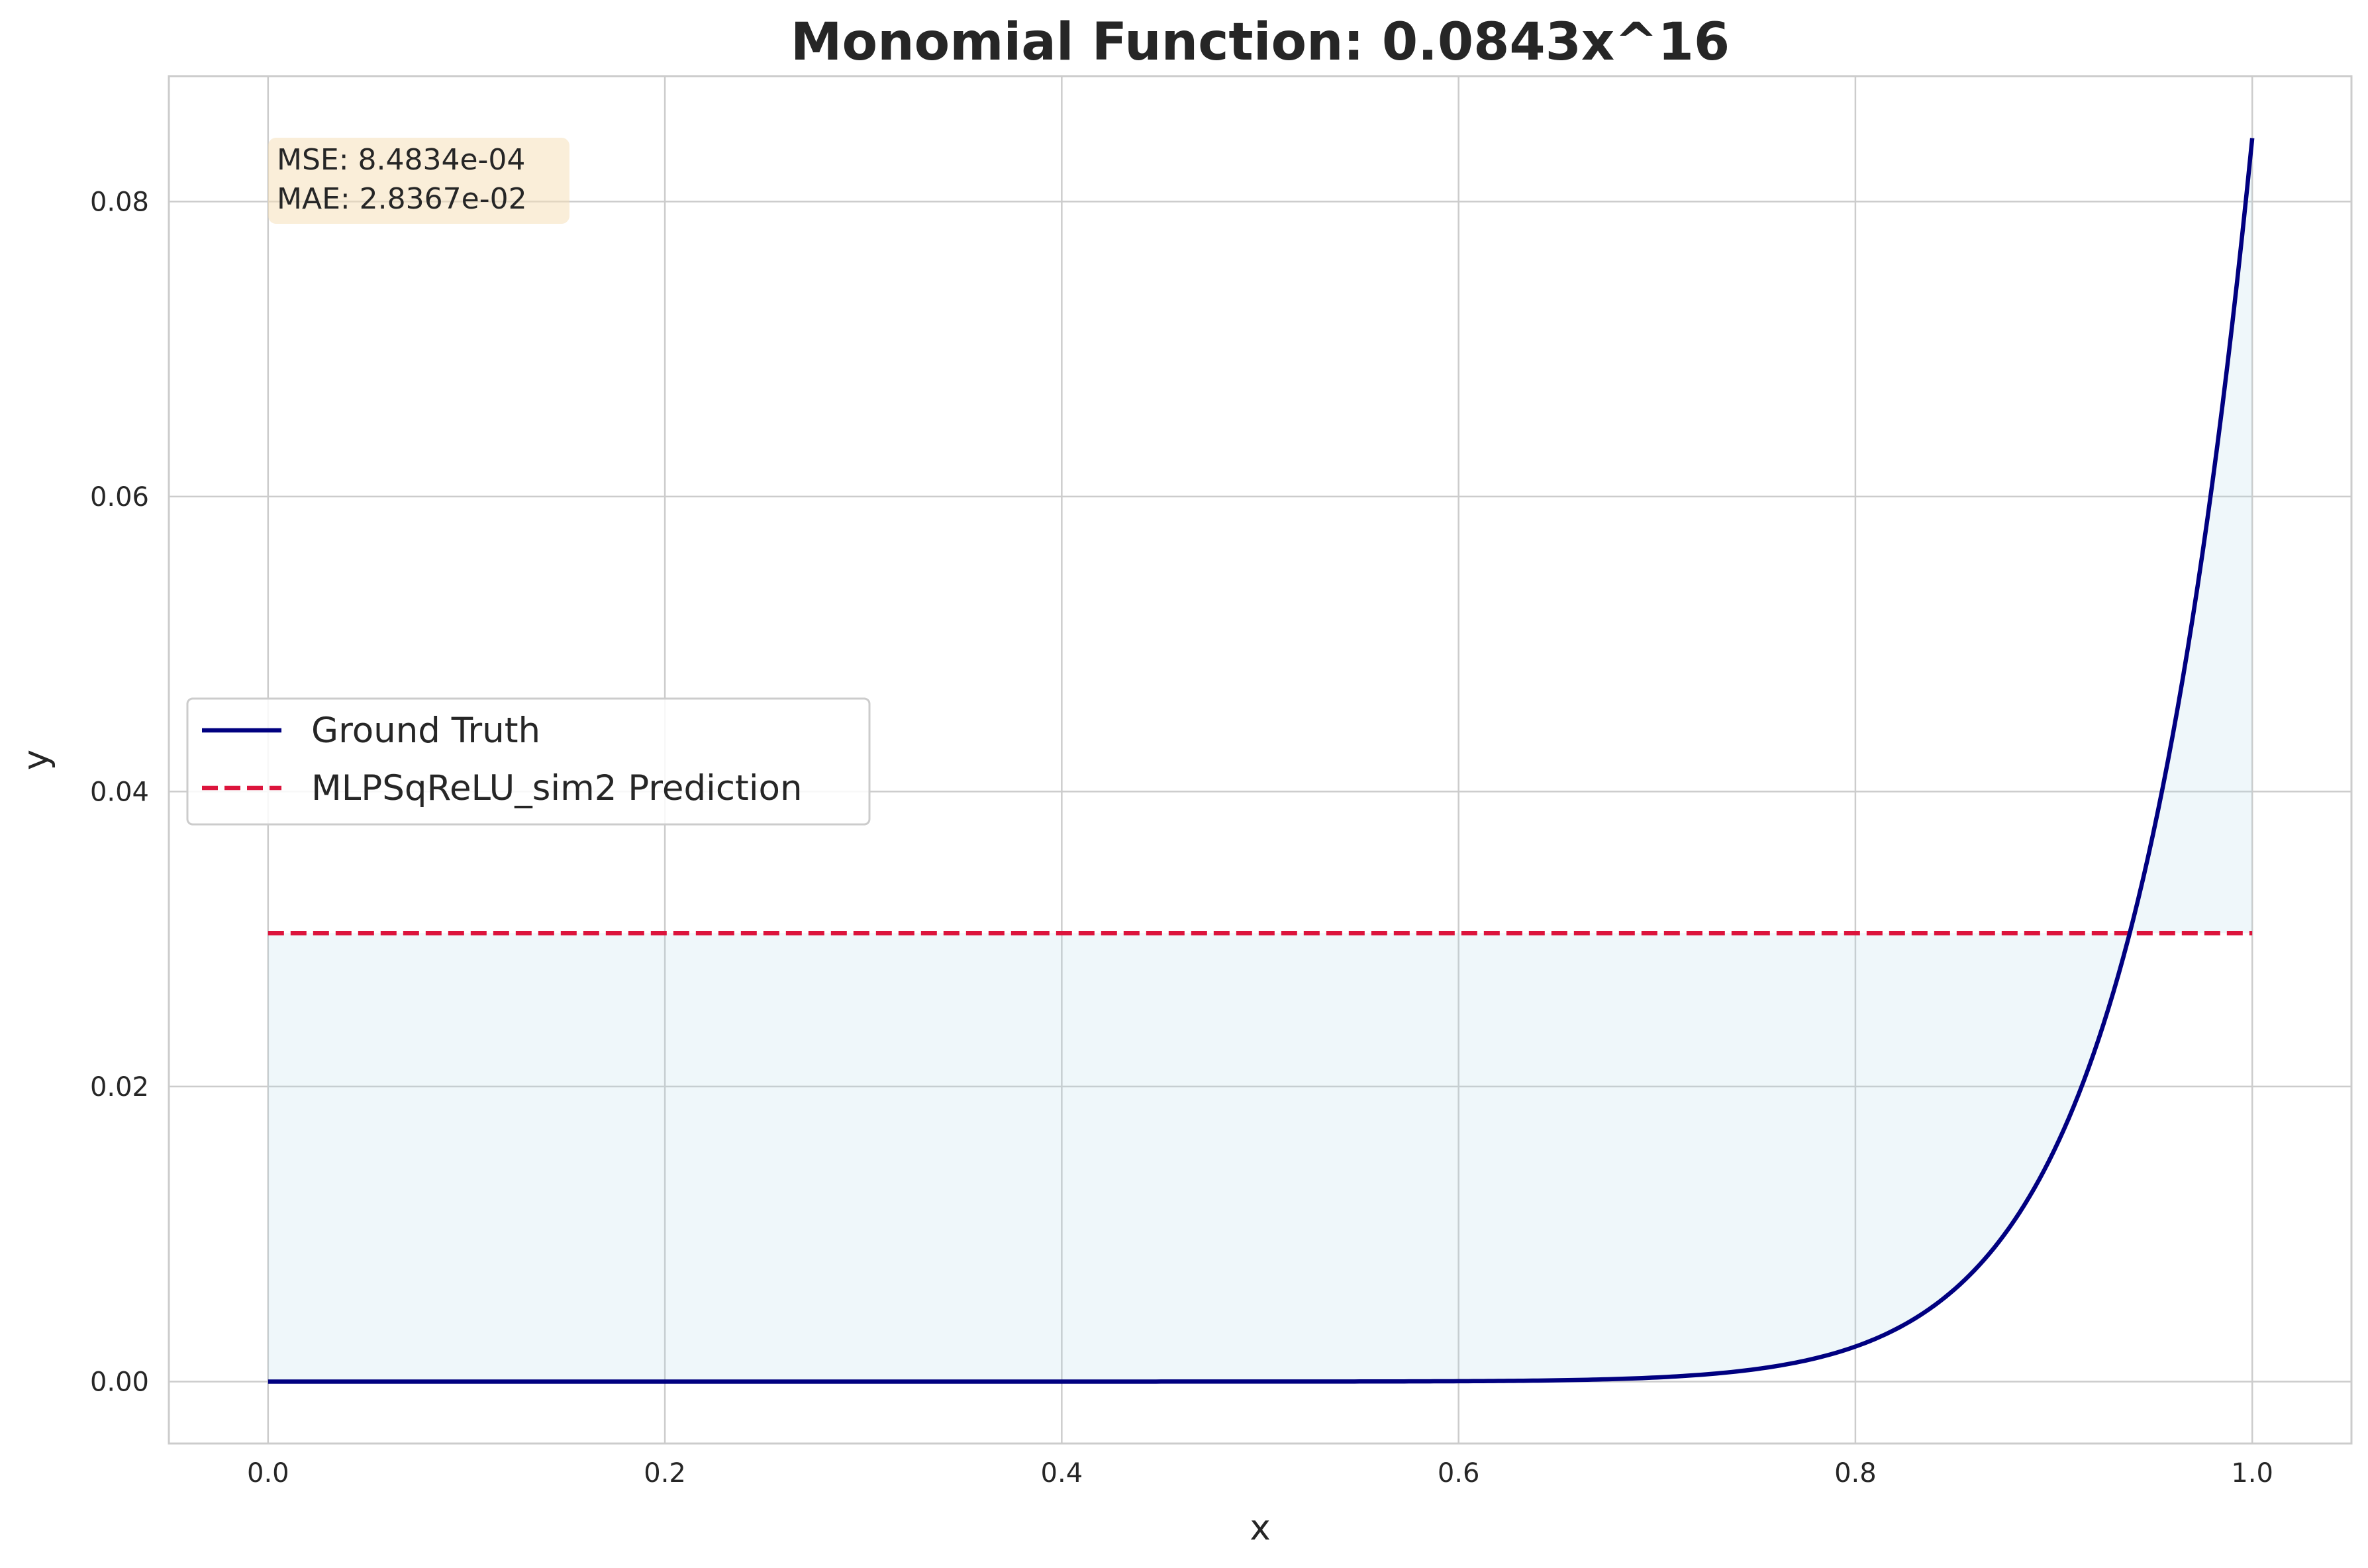 This screenshot has height=1568, width=2368. I want to click on x-tick-labels: 0.0 0.2 0.4 0.6 0.8 1.0, so click(1260, 1473).